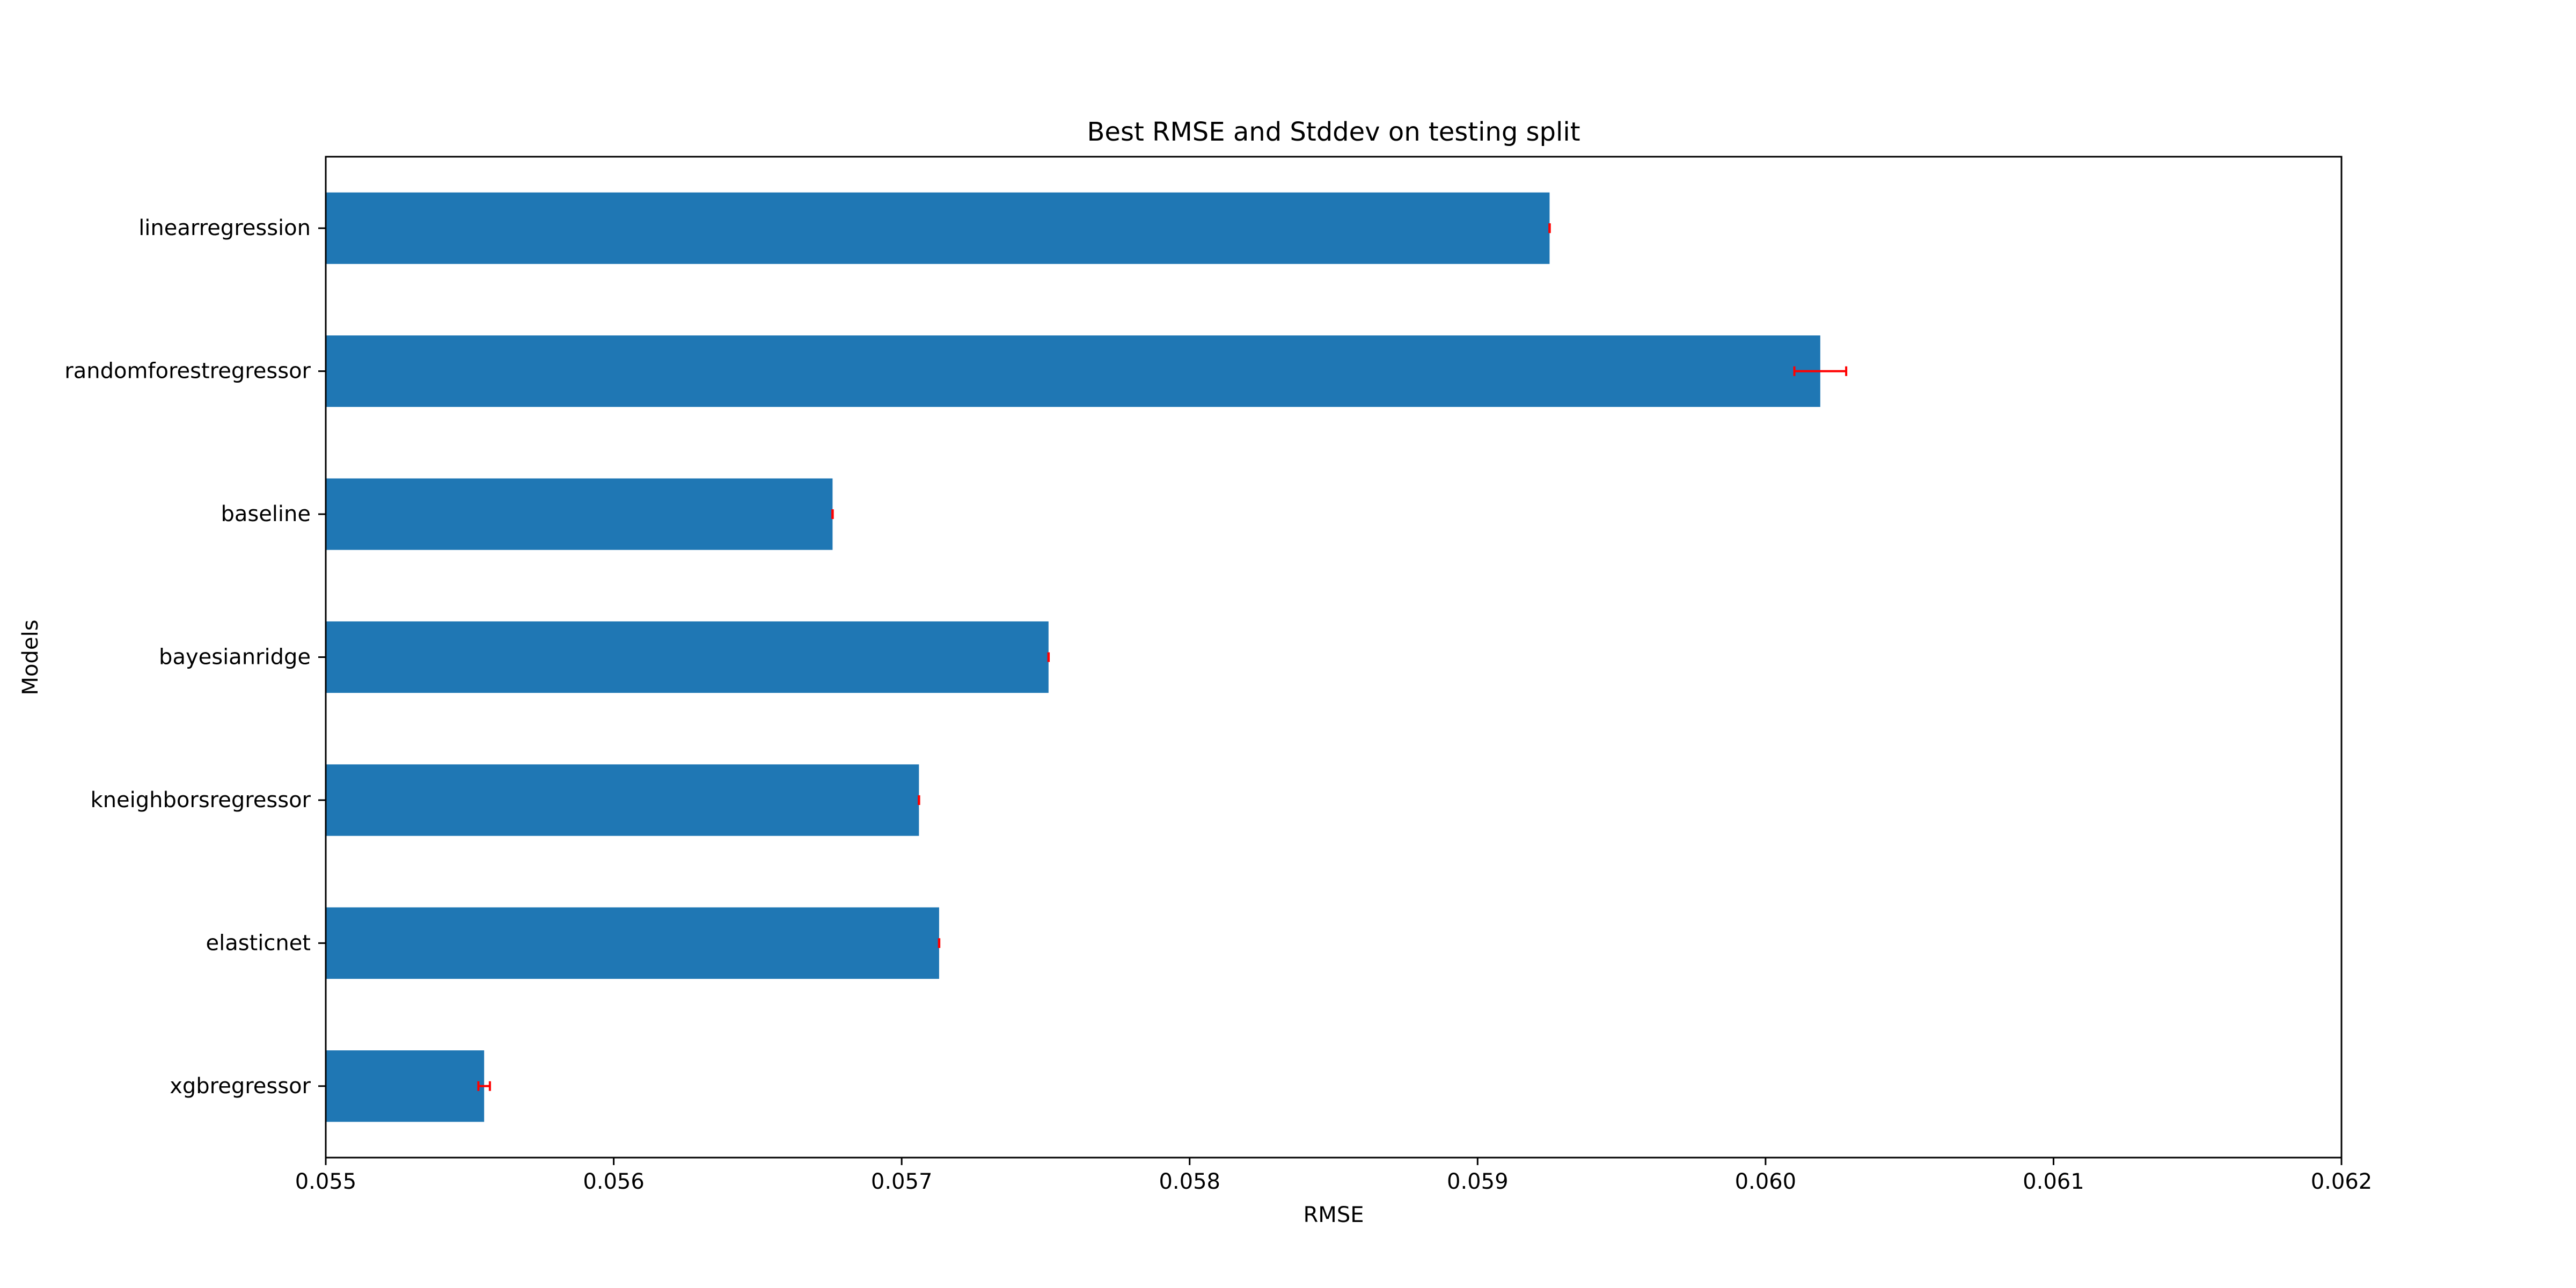 This screenshot has width=2576, height=1288. What do you see at coordinates (30, 658) in the screenshot?
I see `y-axis-label: Models` at bounding box center [30, 658].